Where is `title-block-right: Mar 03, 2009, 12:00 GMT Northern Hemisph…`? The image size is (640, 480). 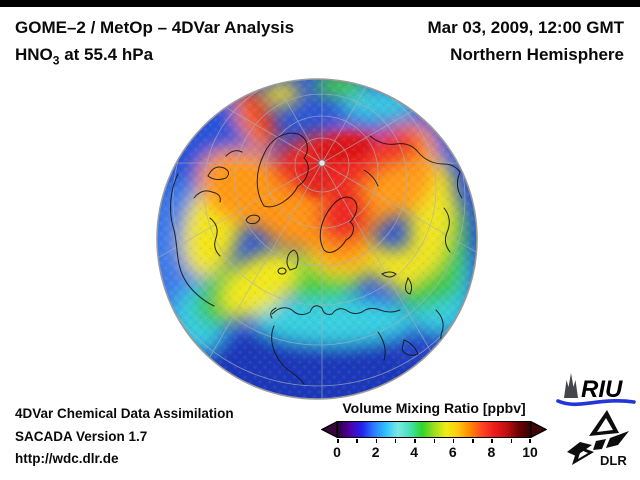
title-block-right: Mar 03, 2009, 12:00 GMT Northern Hemisph… is located at coordinates (525, 41).